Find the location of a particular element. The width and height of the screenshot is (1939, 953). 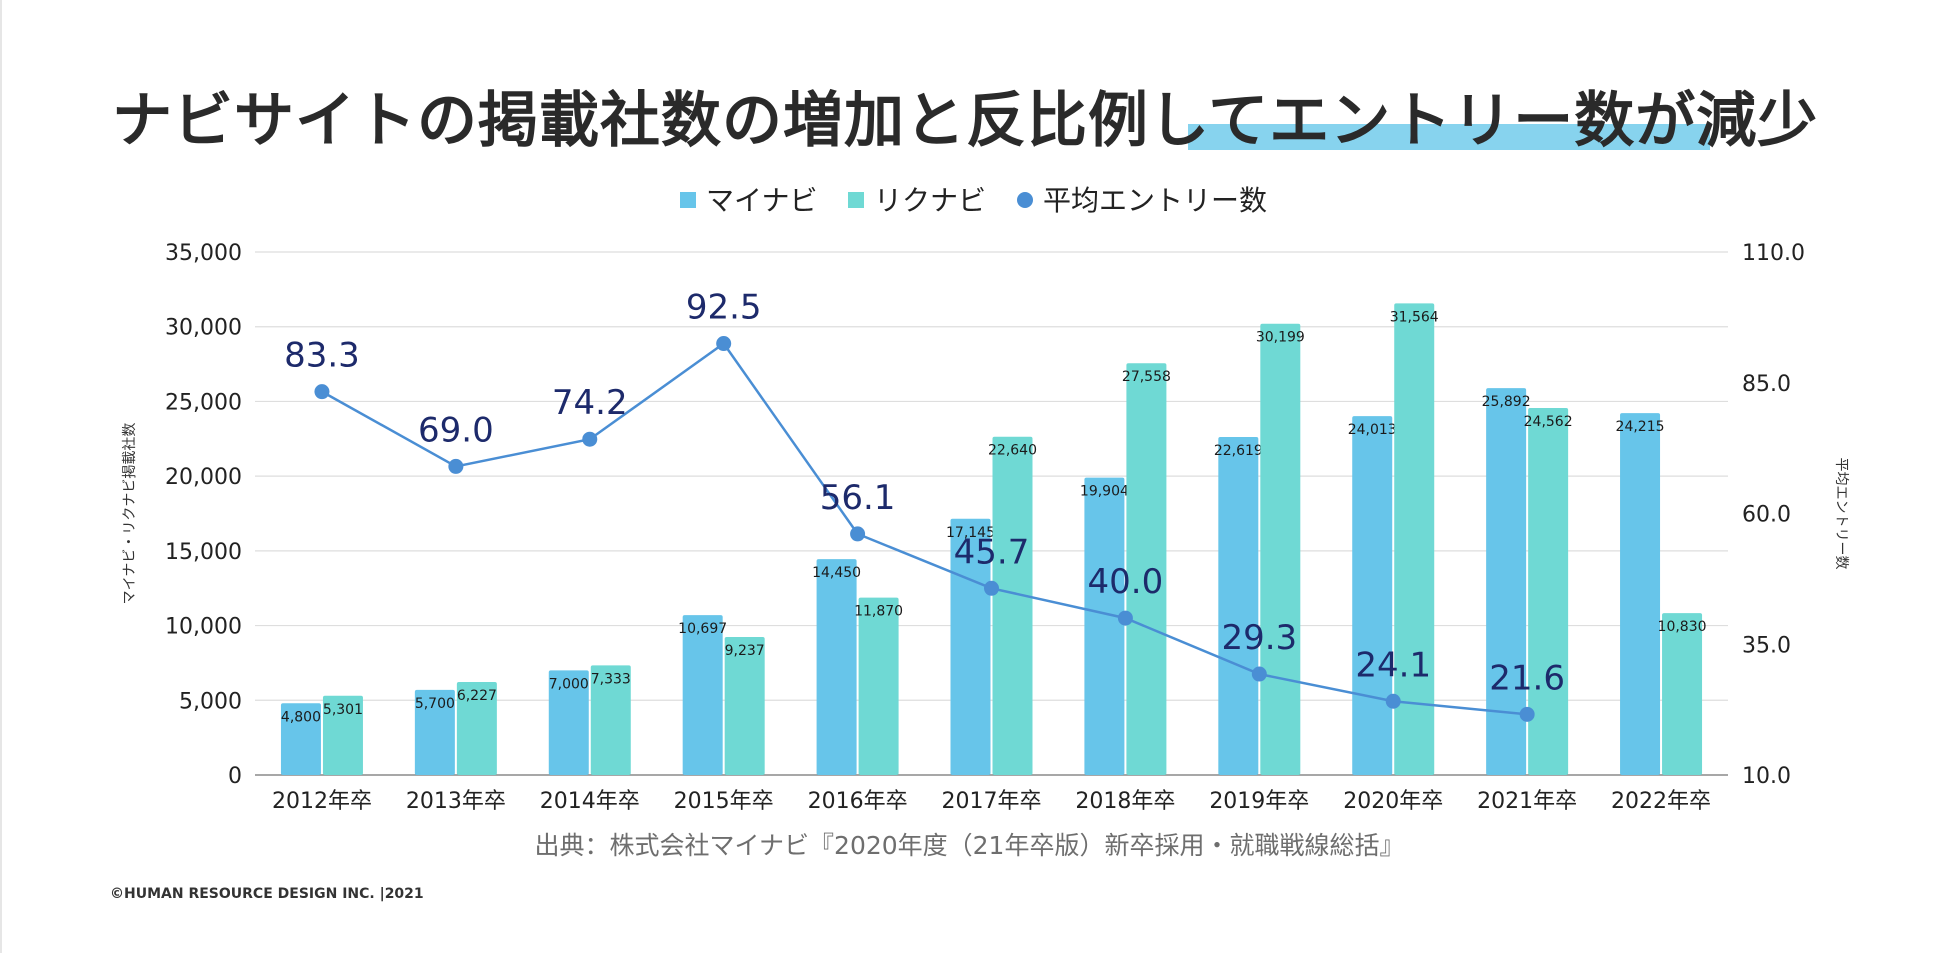

page-left-border is located at coordinates (1, 476).